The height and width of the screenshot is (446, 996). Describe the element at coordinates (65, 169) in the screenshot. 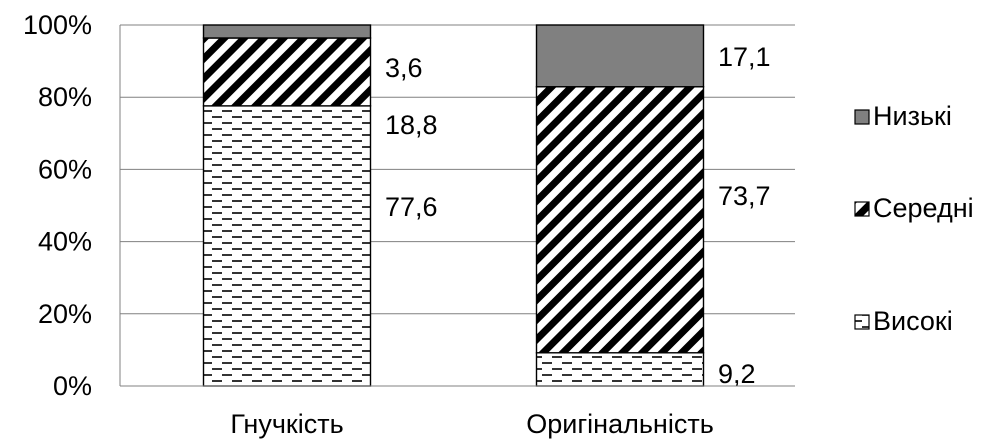

I see `y-tick-label: 60%` at that location.